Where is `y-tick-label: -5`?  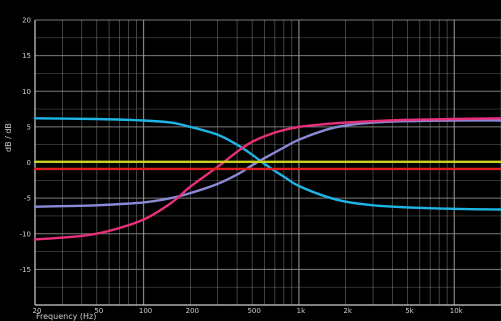 y-tick-label: -5 is located at coordinates (27, 199).